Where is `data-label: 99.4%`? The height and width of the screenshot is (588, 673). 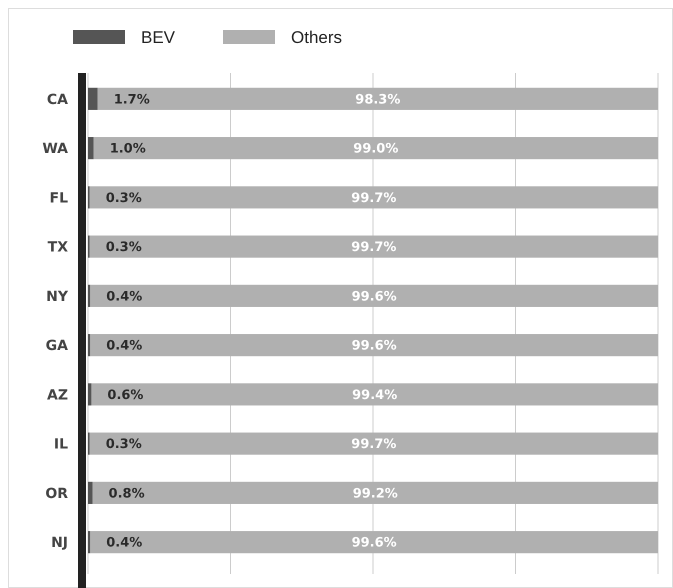
data-label: 99.4% is located at coordinates (375, 395).